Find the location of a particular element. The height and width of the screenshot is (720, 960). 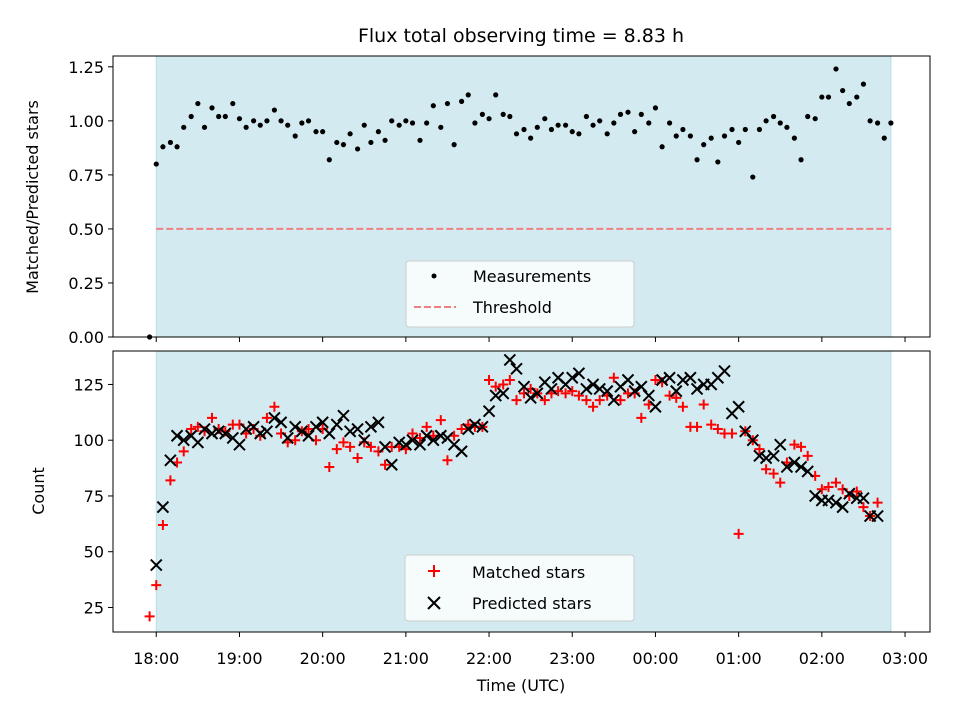

legend-threshold-label: Threshold is located at coordinates (512, 307).